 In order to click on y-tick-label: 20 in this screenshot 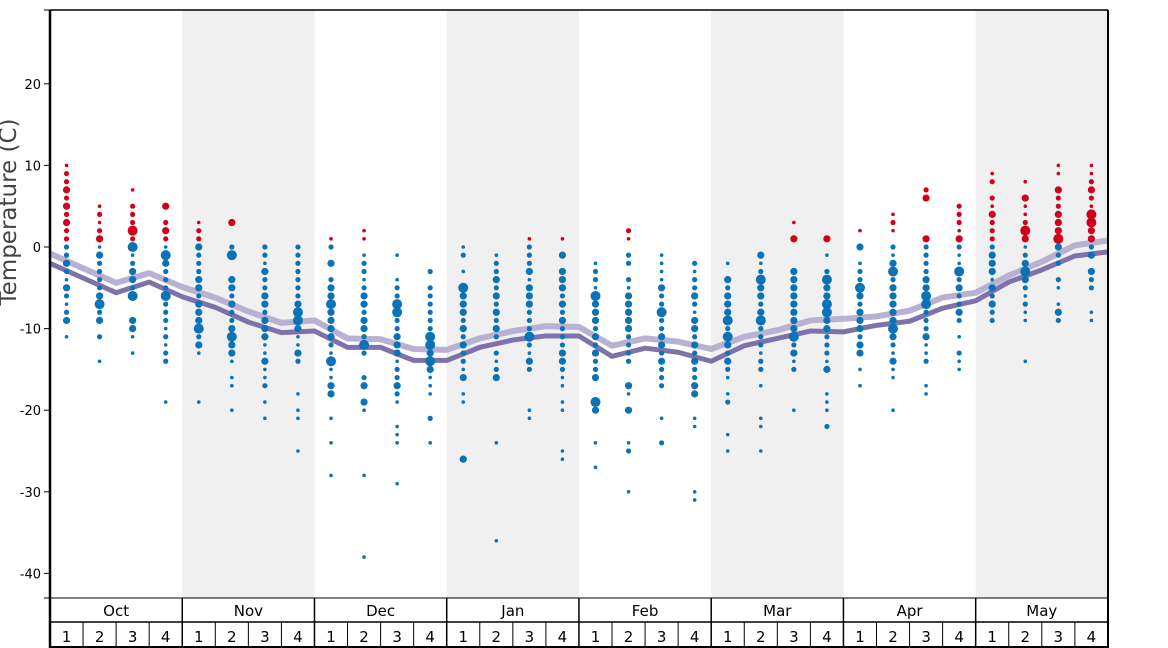, I will do `click(32, 85)`.